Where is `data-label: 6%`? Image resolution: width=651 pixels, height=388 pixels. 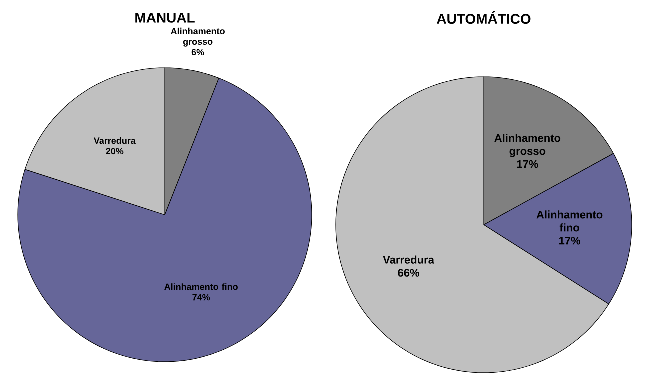
data-label: 6% is located at coordinates (198, 52).